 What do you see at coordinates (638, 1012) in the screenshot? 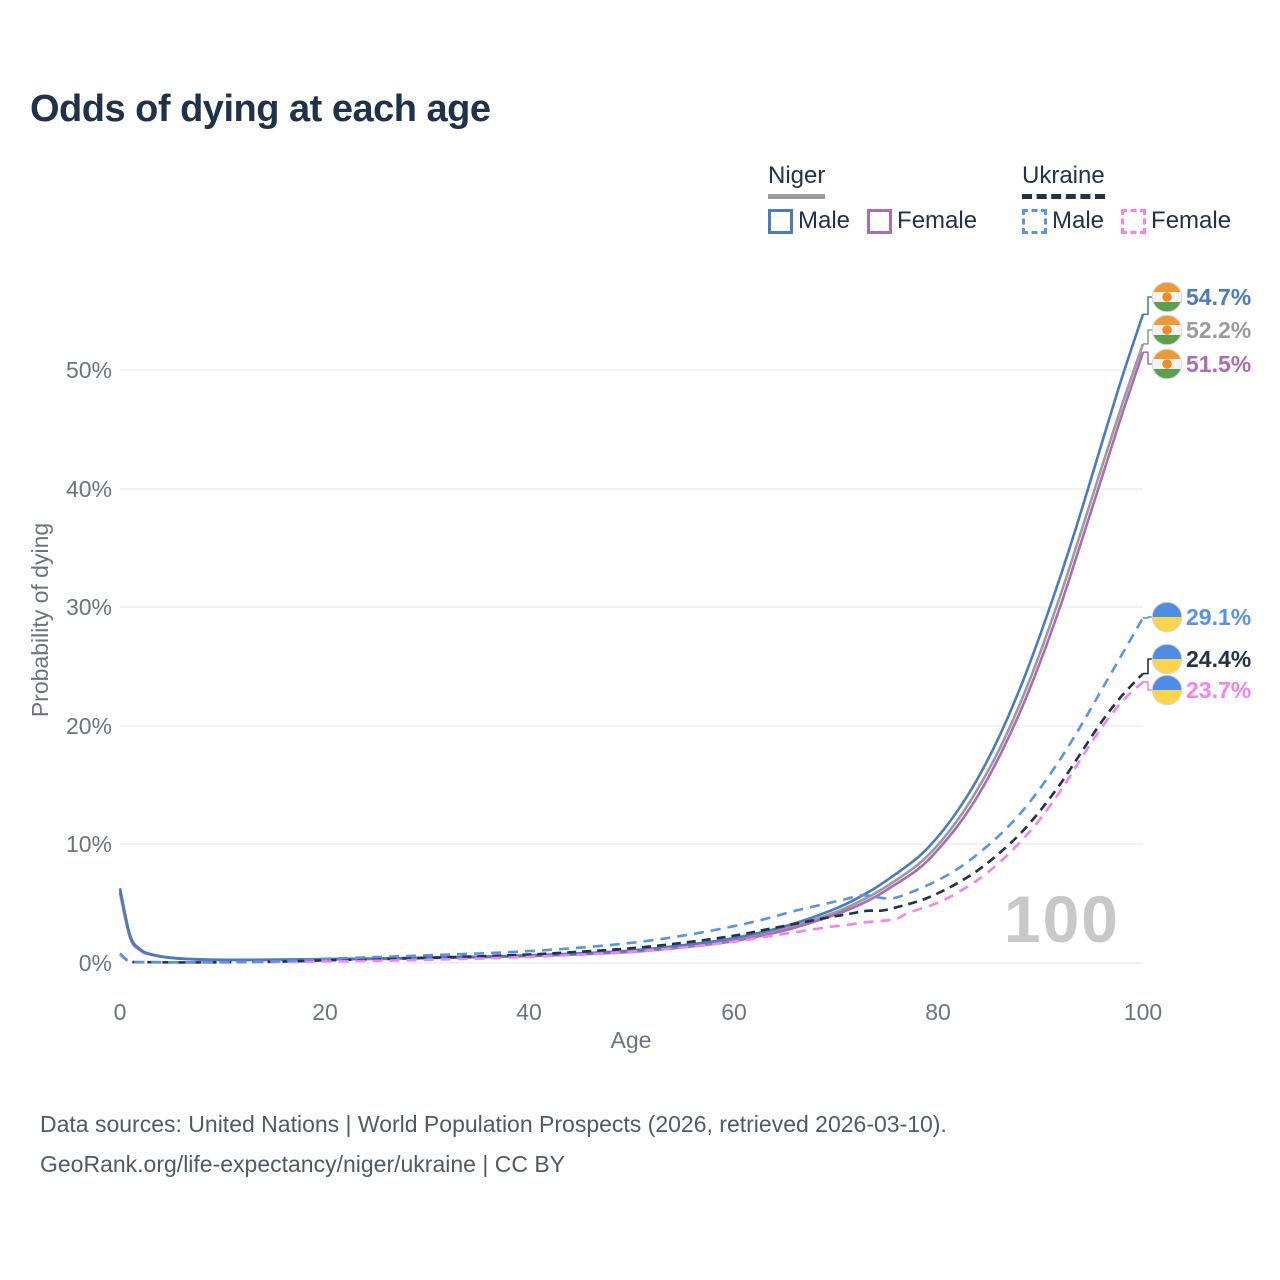
I see `x-axis-ticks: 0 20 40 60 80 100` at bounding box center [638, 1012].